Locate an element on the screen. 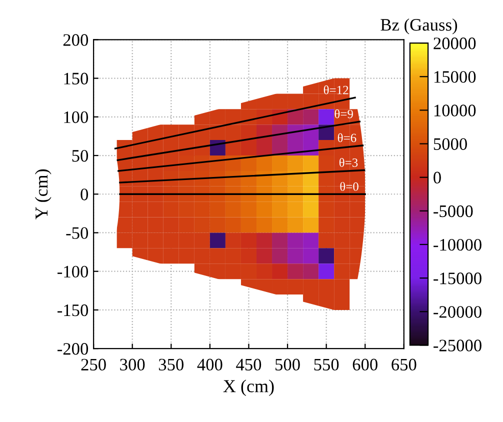 Image resolution: width=503 pixels, height=422 pixels. x-tick-label: 350 is located at coordinates (171, 364).